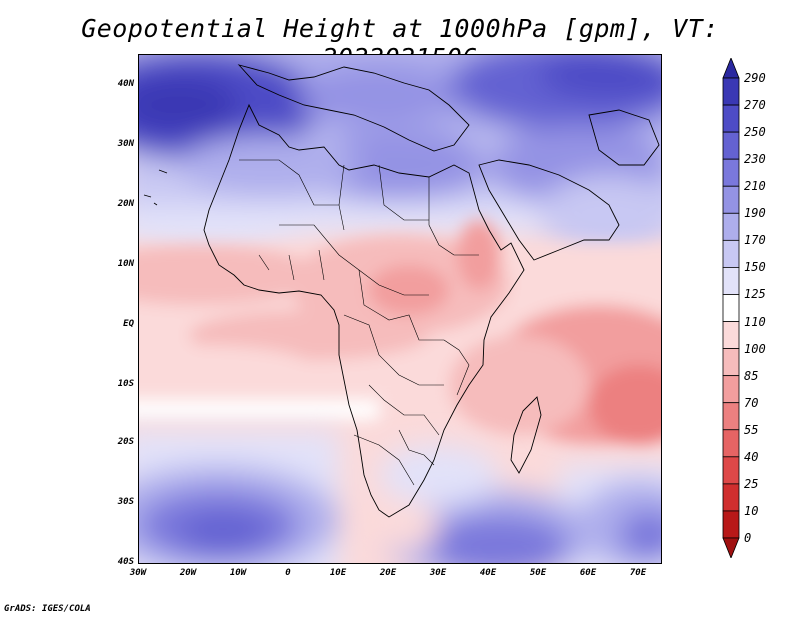 The height and width of the screenshot is (618, 800). I want to click on lat-label-10s: 10S, so click(125, 384).